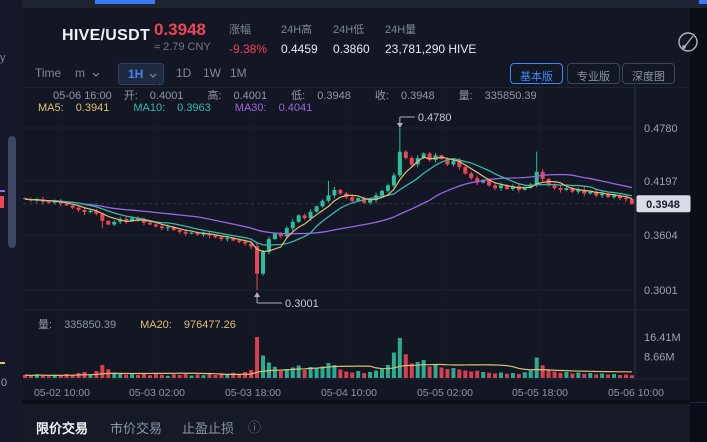 This screenshot has height=442, width=707. Describe the element at coordinates (62, 428) in the screenshot. I see `tab-limit-order: 限价交易` at that location.